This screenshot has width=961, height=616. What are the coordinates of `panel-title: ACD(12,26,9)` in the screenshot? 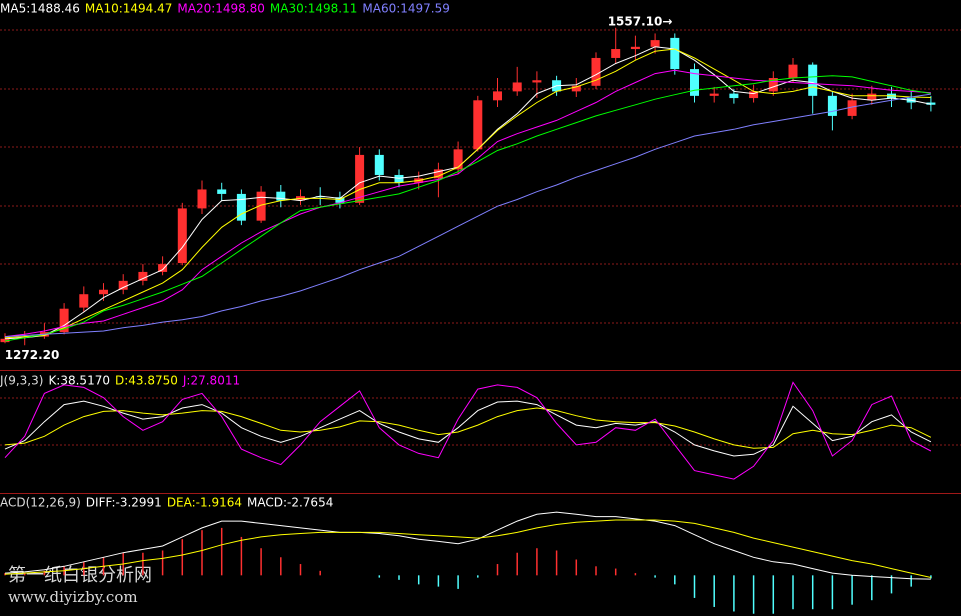 It's located at (40, 503).